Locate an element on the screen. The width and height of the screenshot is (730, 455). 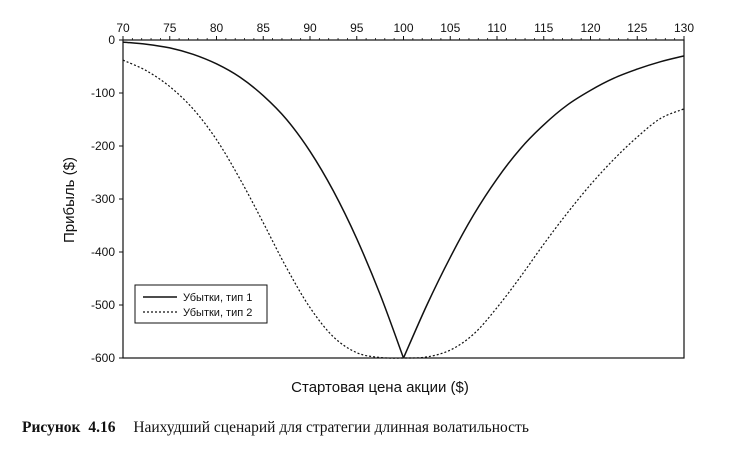
y-tick-label-6: -600 is located at coordinates (103, 358).